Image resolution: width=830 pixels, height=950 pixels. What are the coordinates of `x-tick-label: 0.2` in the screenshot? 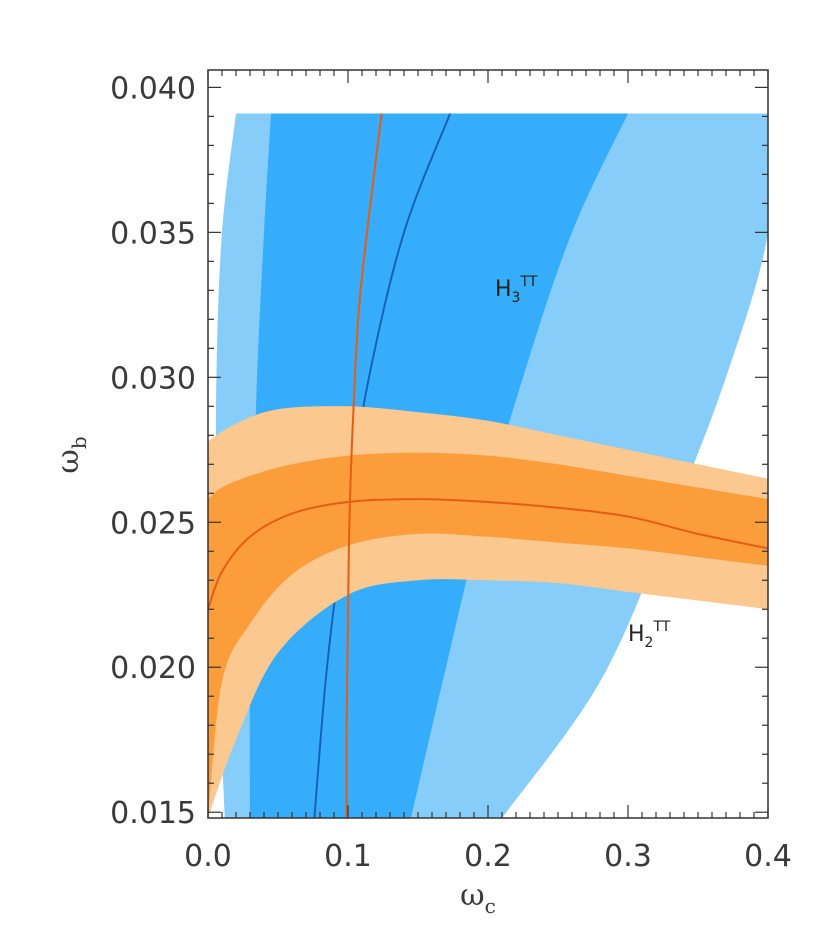 It's located at (488, 856).